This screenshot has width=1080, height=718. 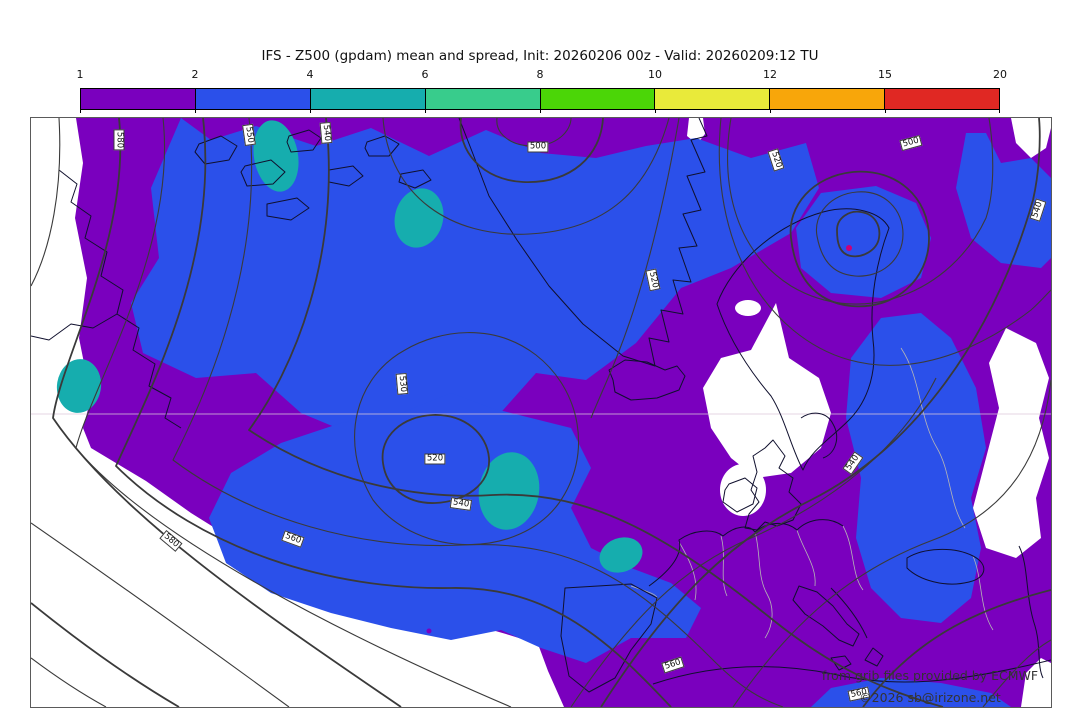 What do you see at coordinates (119, 140) in the screenshot?
I see `contour-label-580: 580` at bounding box center [119, 140].